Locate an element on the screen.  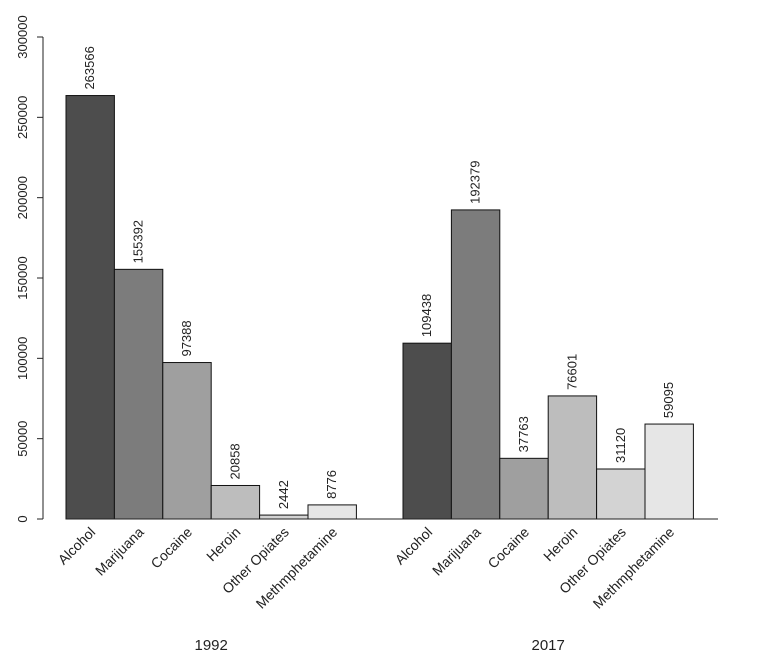
value-label: 109438 is located at coordinates (426, 315).